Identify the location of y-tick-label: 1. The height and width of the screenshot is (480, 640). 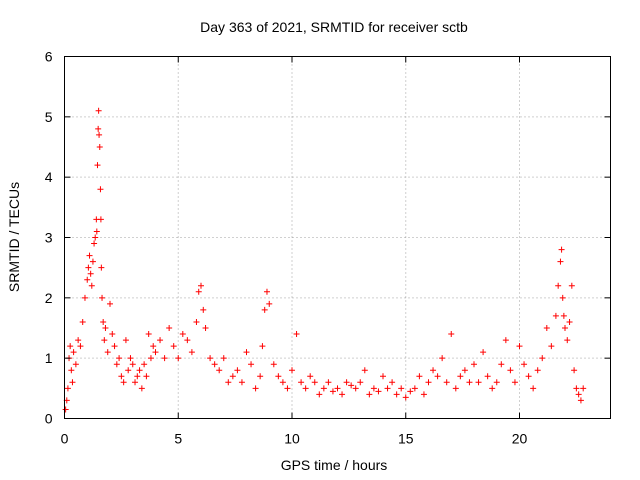
(49, 358).